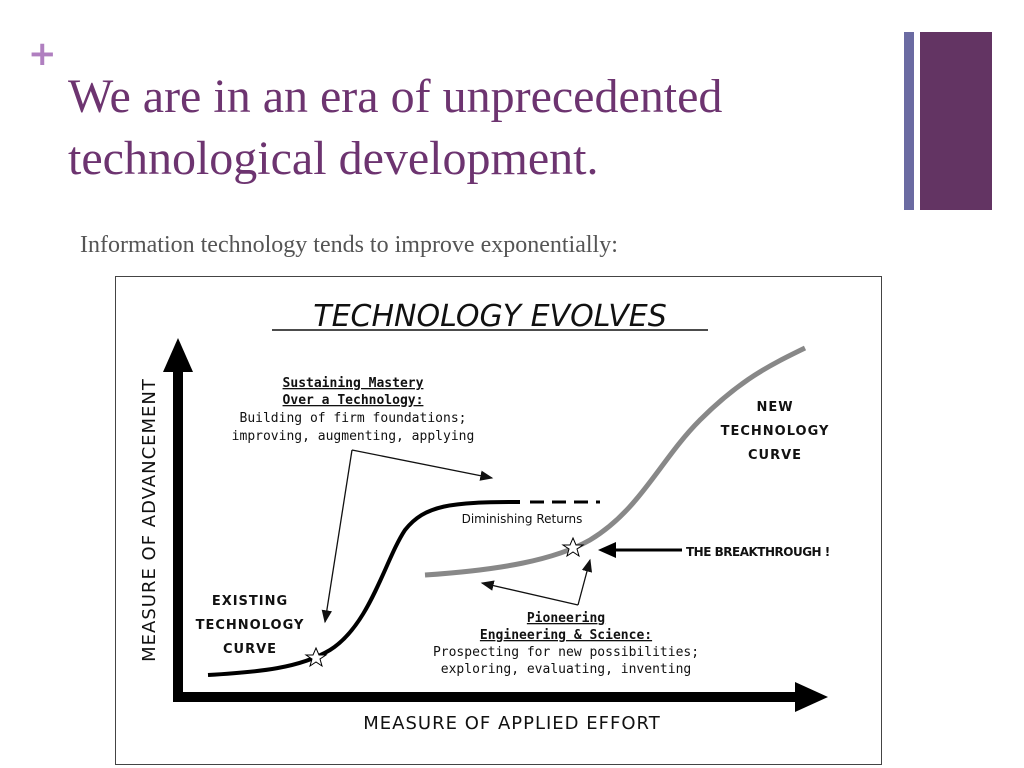  I want to click on existing-curve, so click(364, 588).